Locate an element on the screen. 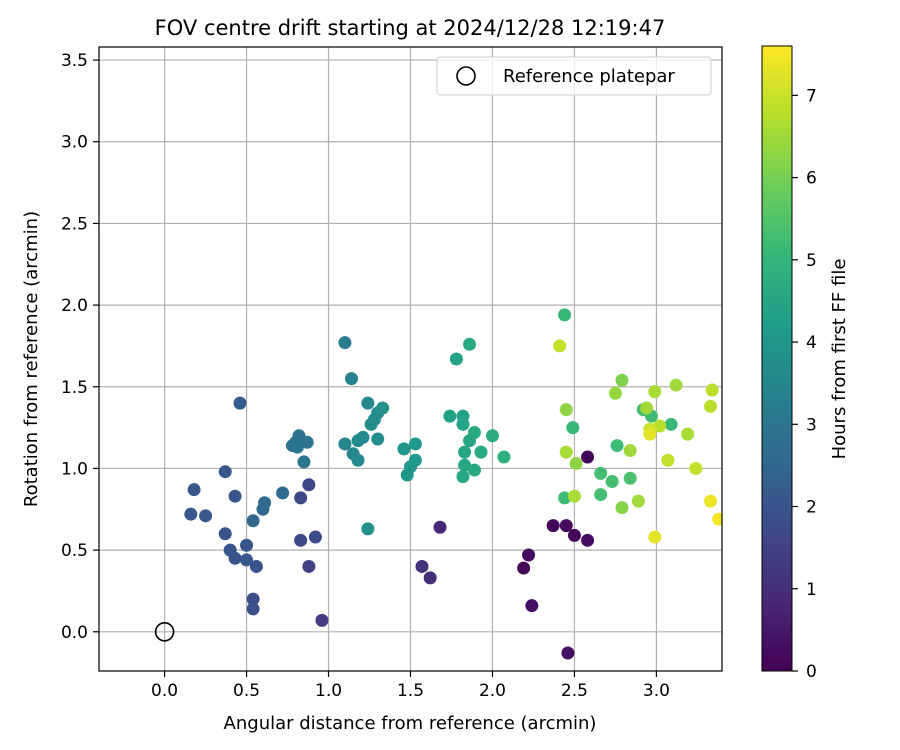 This screenshot has width=900, height=750. y-axis-label: Rotation from reference (arcmin) is located at coordinates (31, 359).